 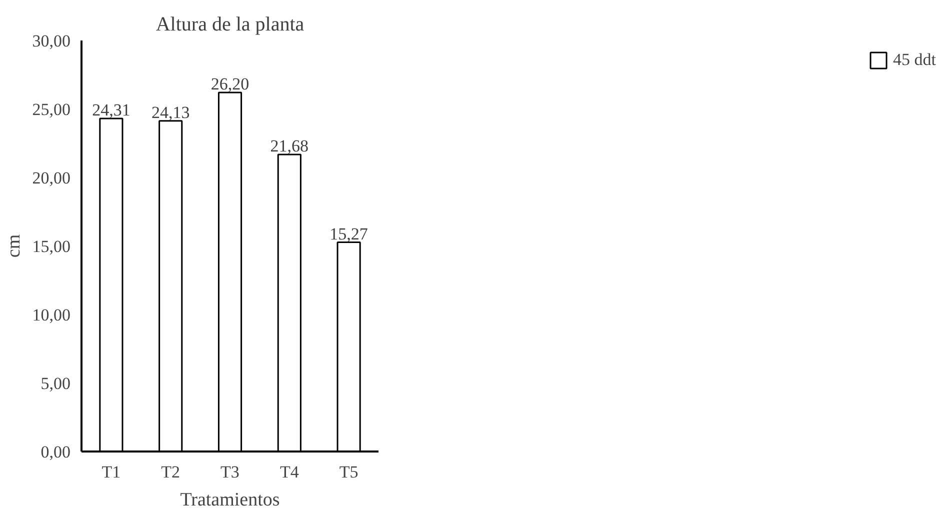 What do you see at coordinates (51, 41) in the screenshot?
I see `y-tick-label: 30,00` at bounding box center [51, 41].